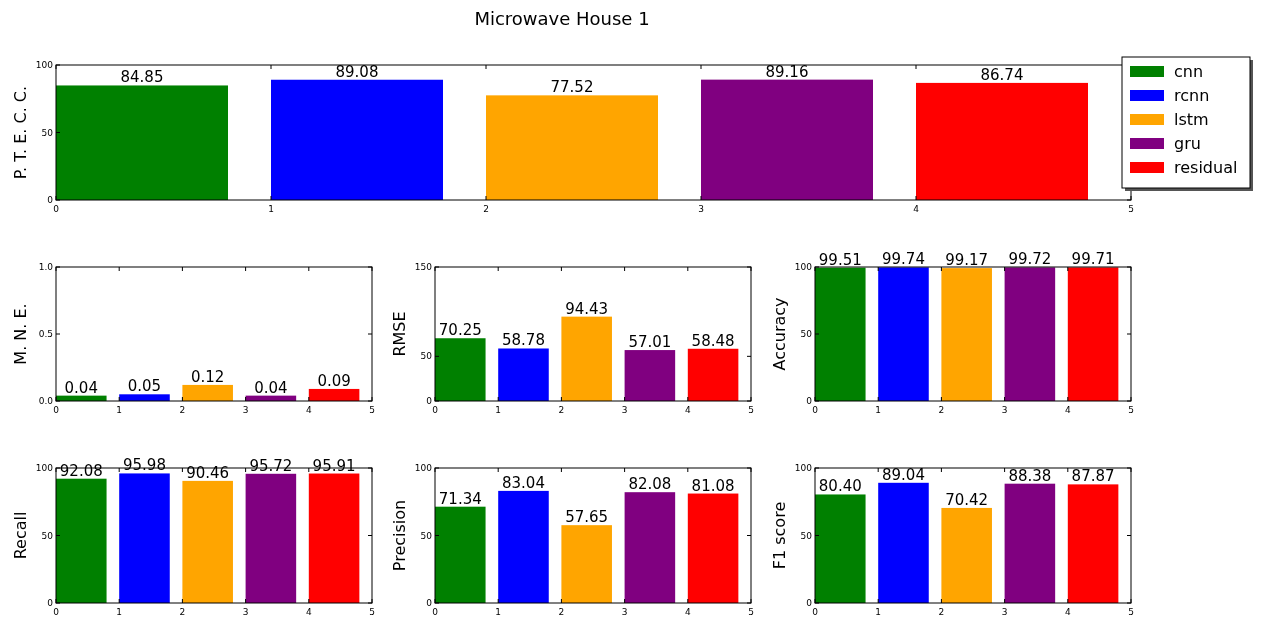  I want to click on data-label: 88.38, so click(1030, 475).